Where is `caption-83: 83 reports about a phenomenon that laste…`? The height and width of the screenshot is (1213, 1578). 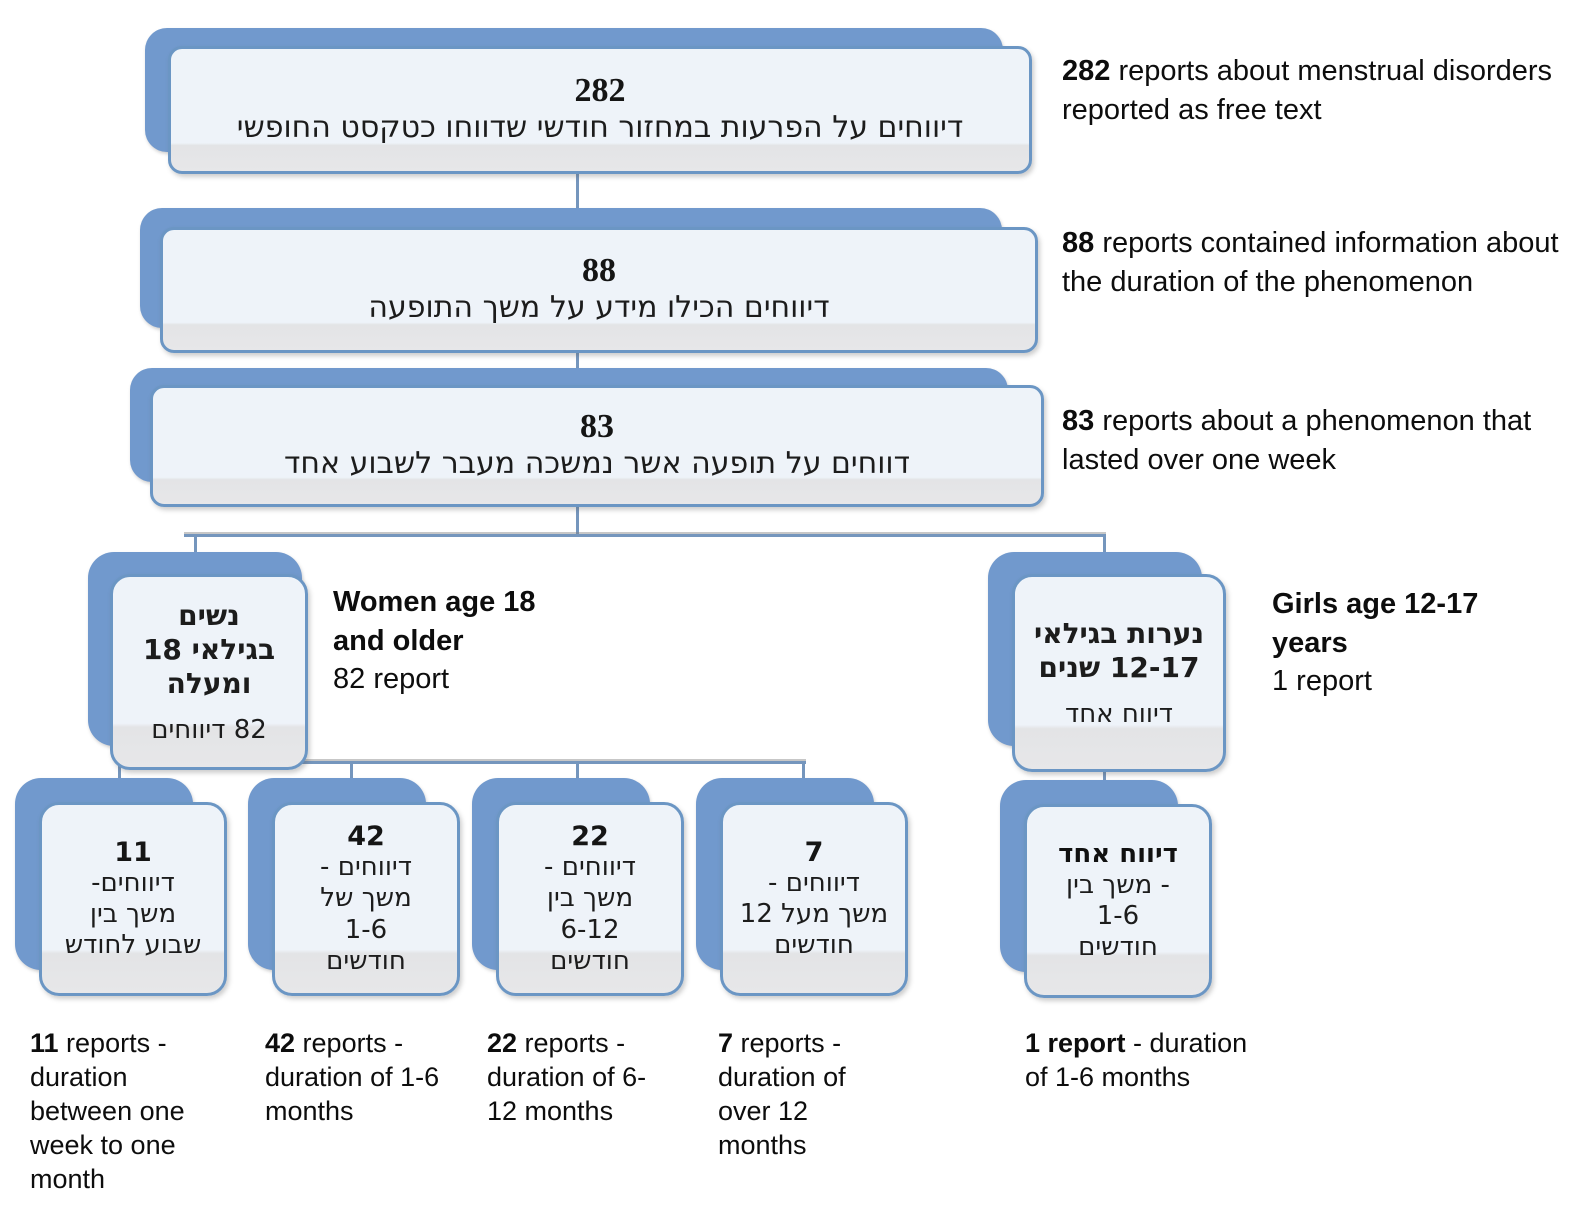
caption-83: 83 reports about a phenomenon that laste… is located at coordinates (1314, 440).